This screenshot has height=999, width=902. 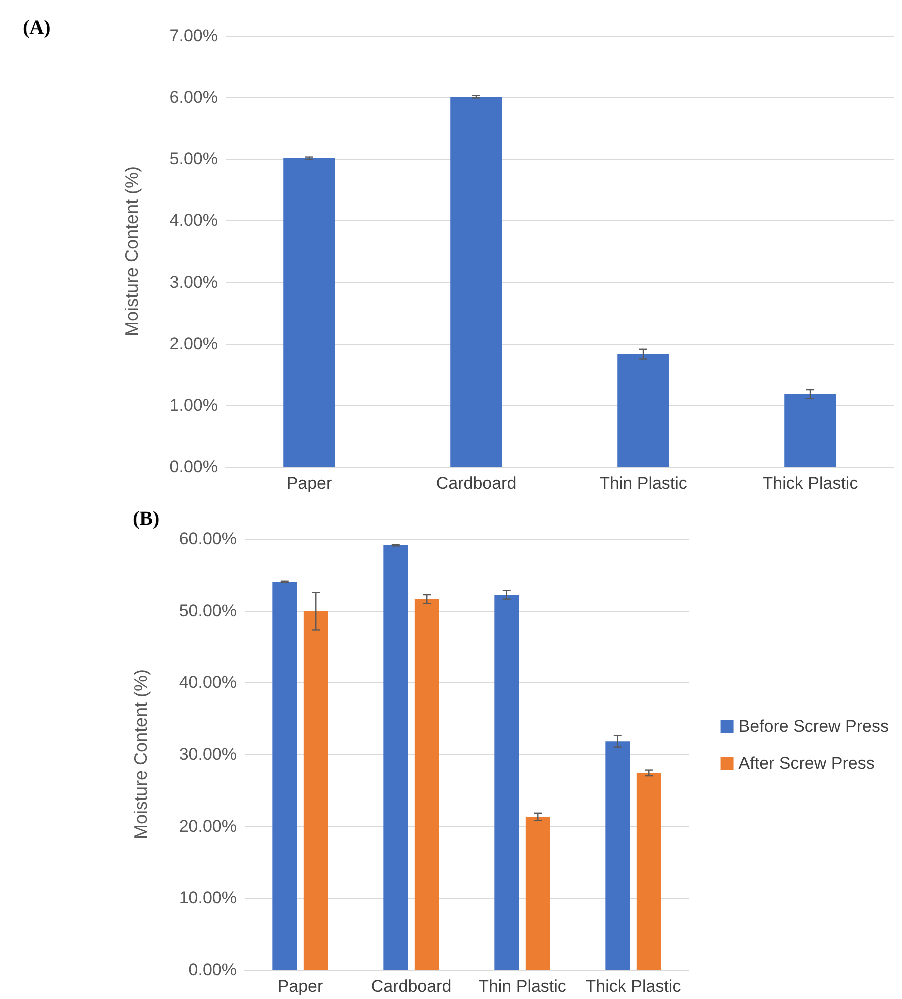 I want to click on x-tick-label: Paper, so click(x=301, y=986).